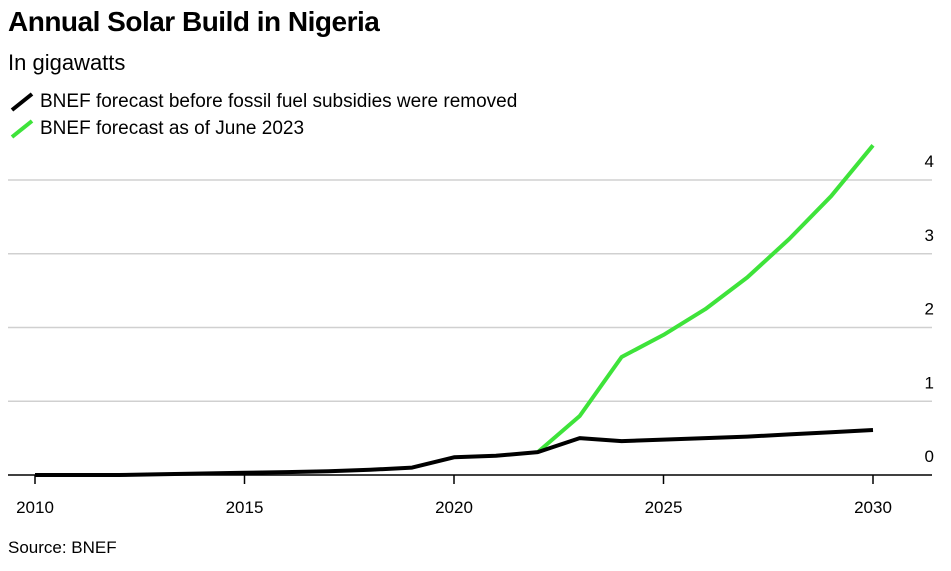 The height and width of the screenshot is (571, 951). I want to click on y-tick-label-2: 2, so click(929, 309).